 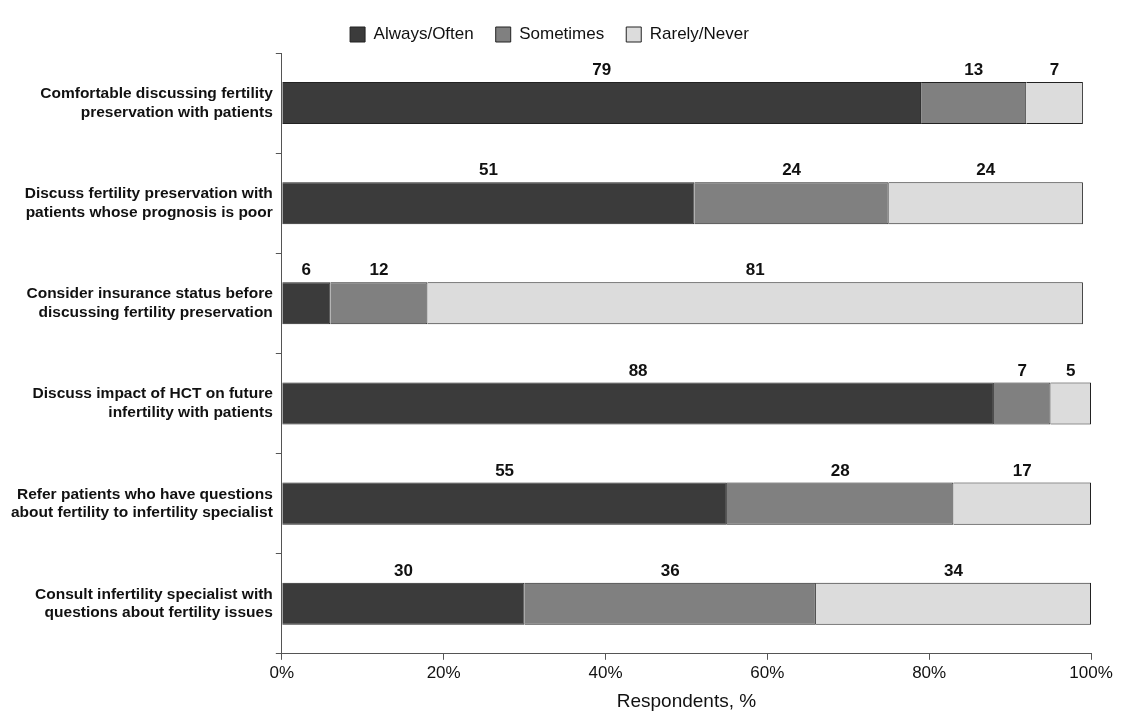 What do you see at coordinates (403, 570) in the screenshot?
I see `data-label: 30` at bounding box center [403, 570].